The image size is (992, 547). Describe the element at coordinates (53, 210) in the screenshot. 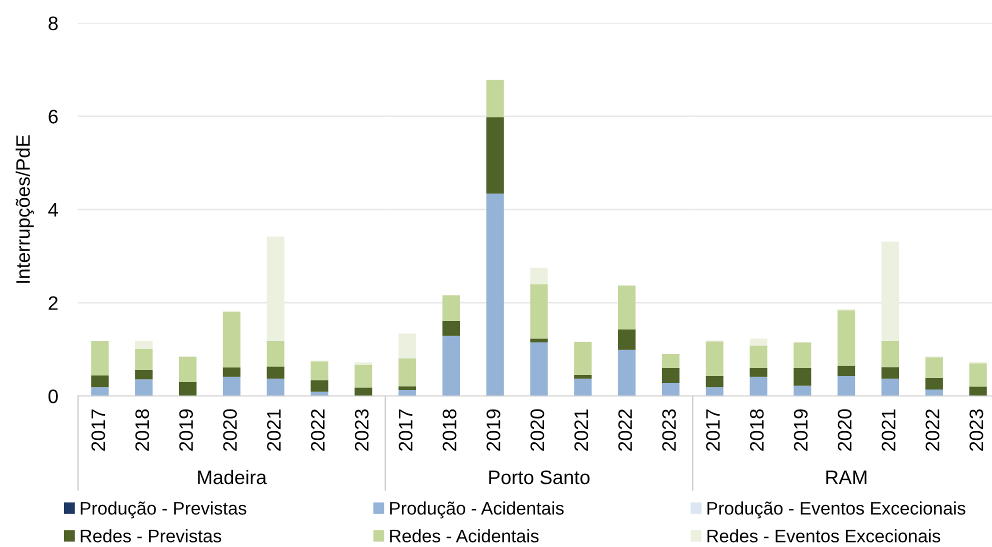

I see `y-tick-label: 4` at that location.